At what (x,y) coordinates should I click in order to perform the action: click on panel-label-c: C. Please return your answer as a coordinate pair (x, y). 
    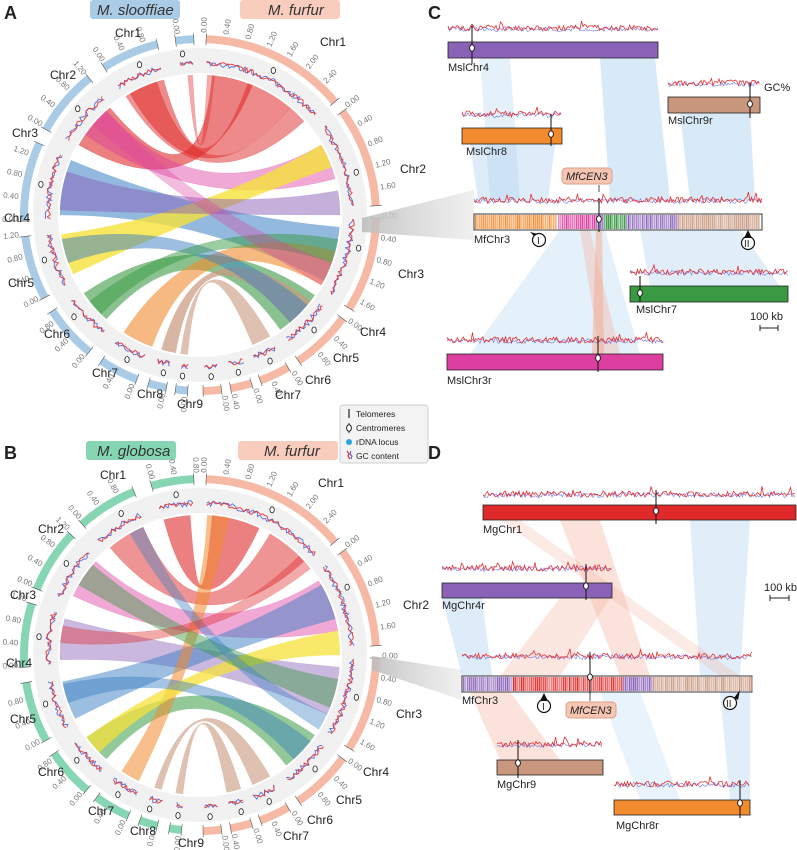
    Looking at the image, I should click on (434, 13).